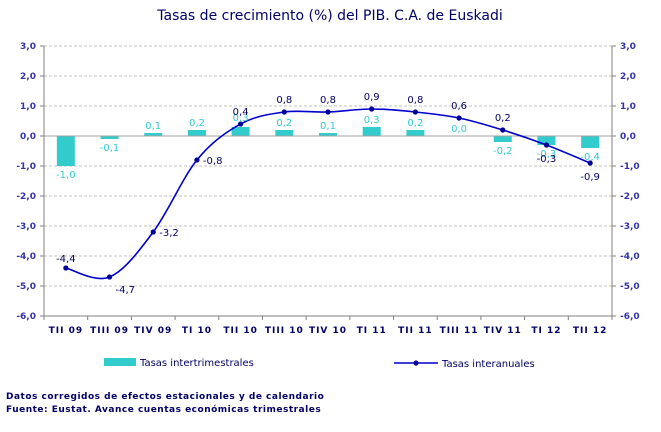  What do you see at coordinates (120, 362) in the screenshot?
I see `legend-swatch-bars` at bounding box center [120, 362].